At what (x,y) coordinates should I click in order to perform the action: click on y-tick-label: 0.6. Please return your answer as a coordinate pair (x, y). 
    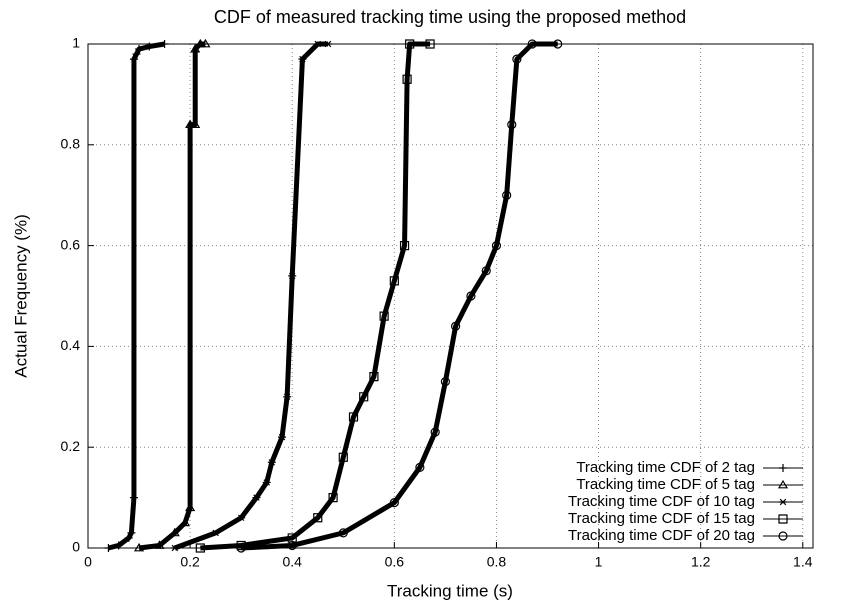
    Looking at the image, I should click on (71, 244).